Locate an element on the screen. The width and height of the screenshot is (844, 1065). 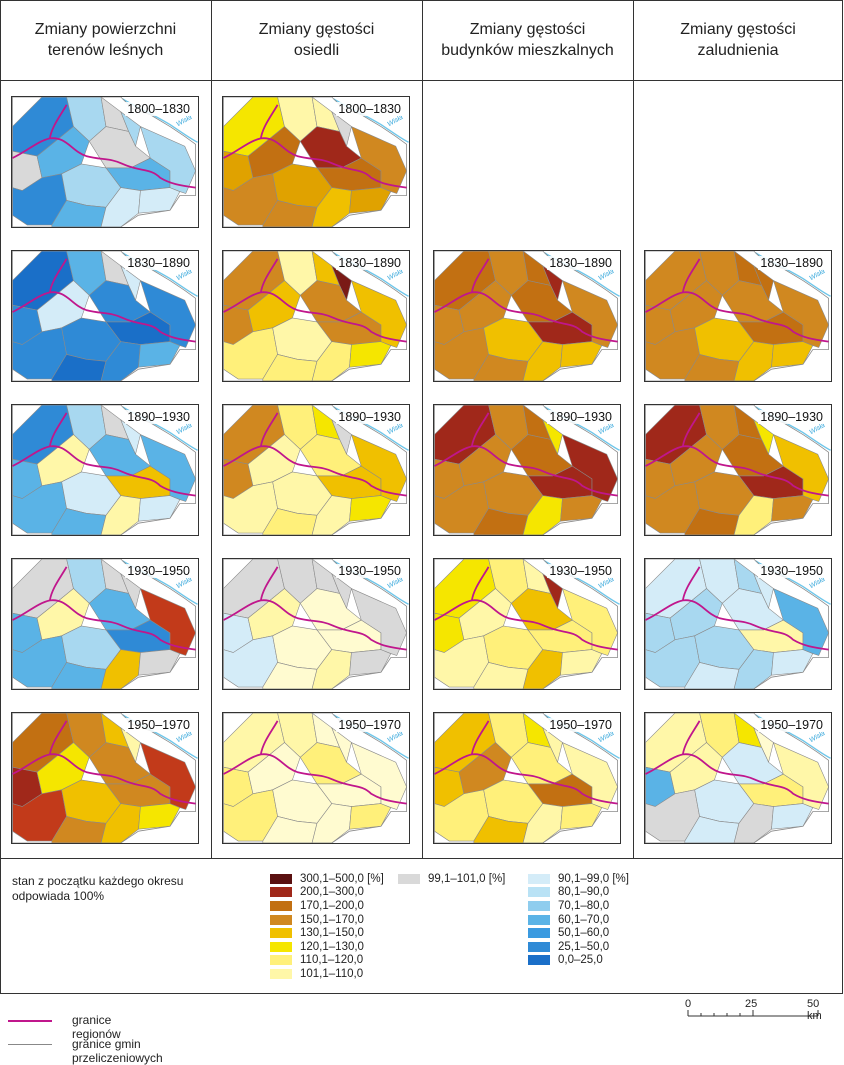
legend-row: 101,1–110,0 is located at coordinates (327, 974).